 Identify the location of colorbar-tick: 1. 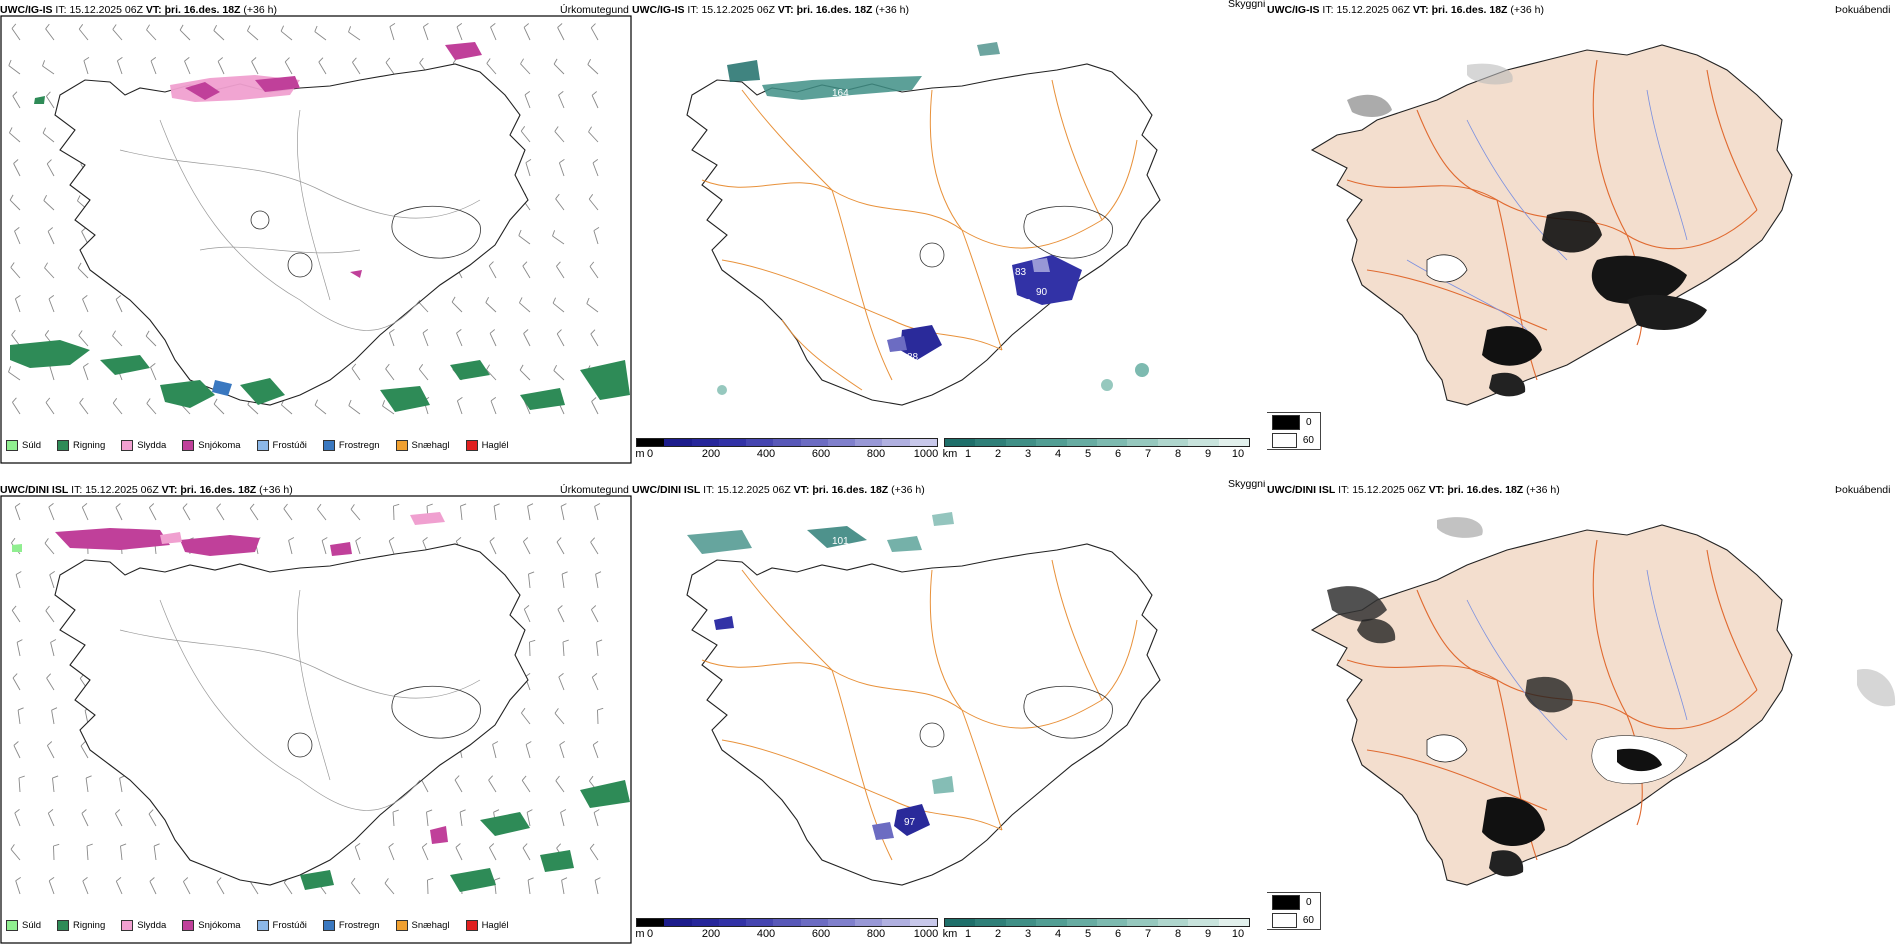
(968, 934).